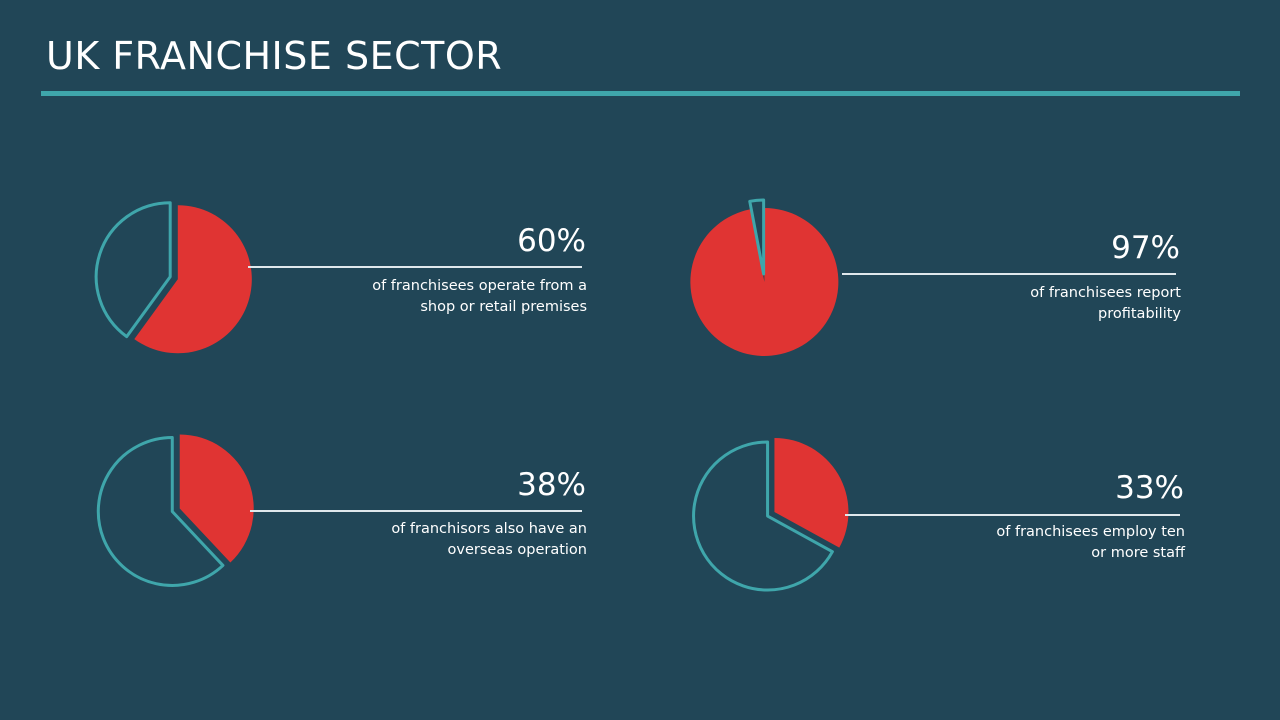 This screenshot has height=720, width=1280. Describe the element at coordinates (1149, 488) in the screenshot. I see `stat-percentage: 33%` at that location.